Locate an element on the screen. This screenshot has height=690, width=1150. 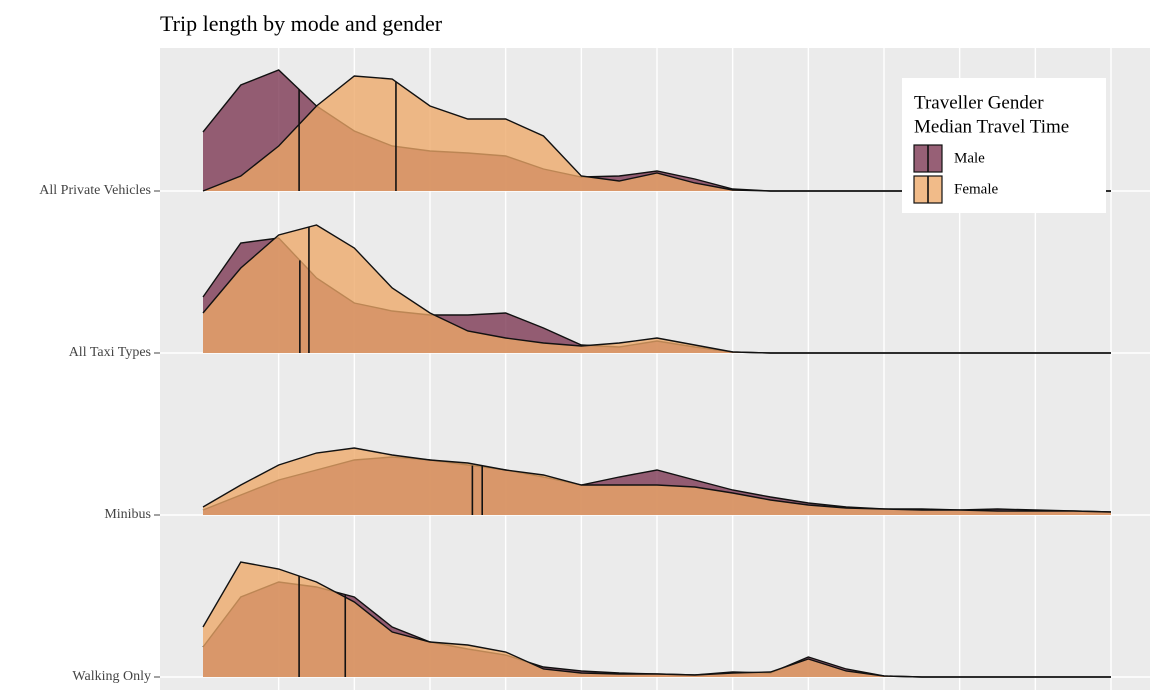
y-tick-label: All Taxi Types is located at coordinates (110, 352).